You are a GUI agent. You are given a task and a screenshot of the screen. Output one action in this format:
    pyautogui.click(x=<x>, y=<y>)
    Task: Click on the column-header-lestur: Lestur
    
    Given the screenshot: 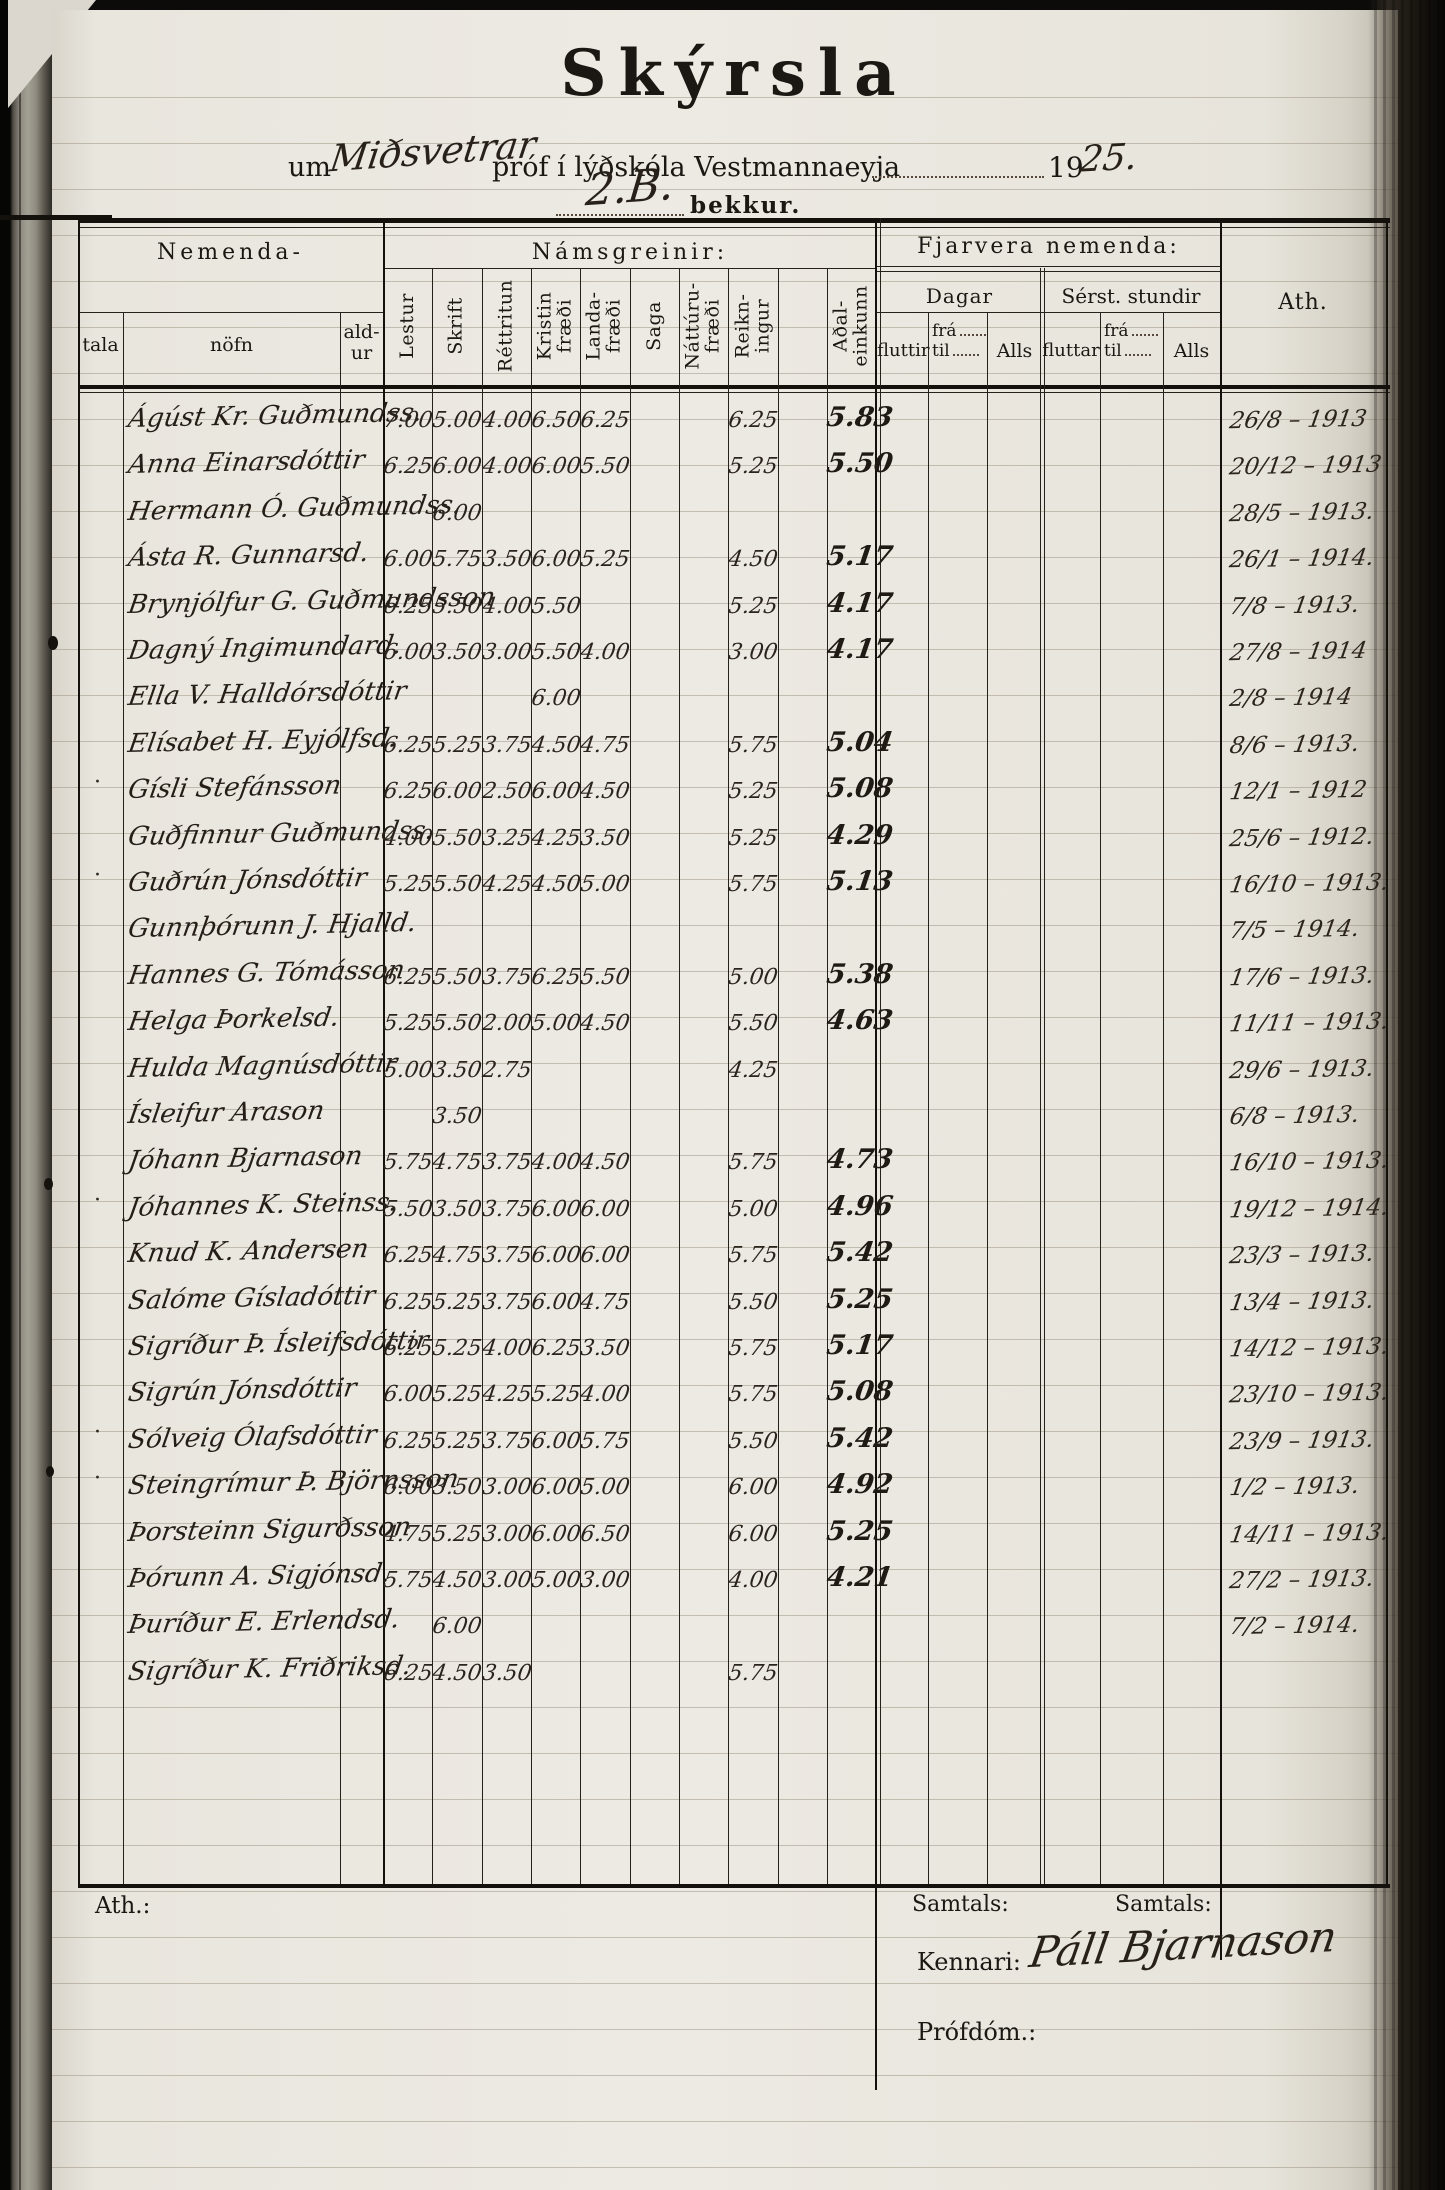 What is the action you would take?
    pyautogui.click(x=407, y=326)
    